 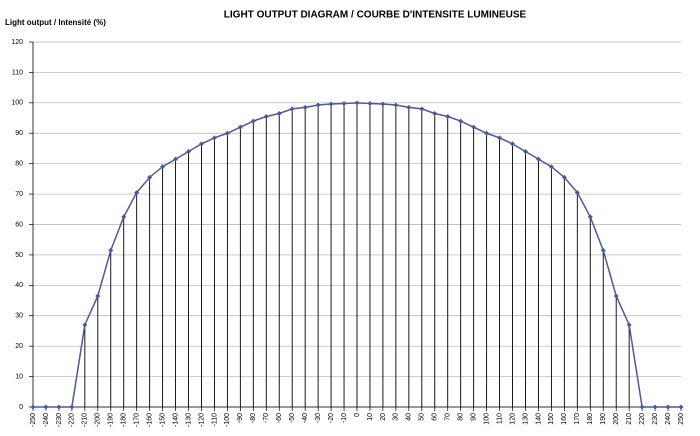 What do you see at coordinates (318, 418) in the screenshot?
I see `x-tick-label: -30` at bounding box center [318, 418].